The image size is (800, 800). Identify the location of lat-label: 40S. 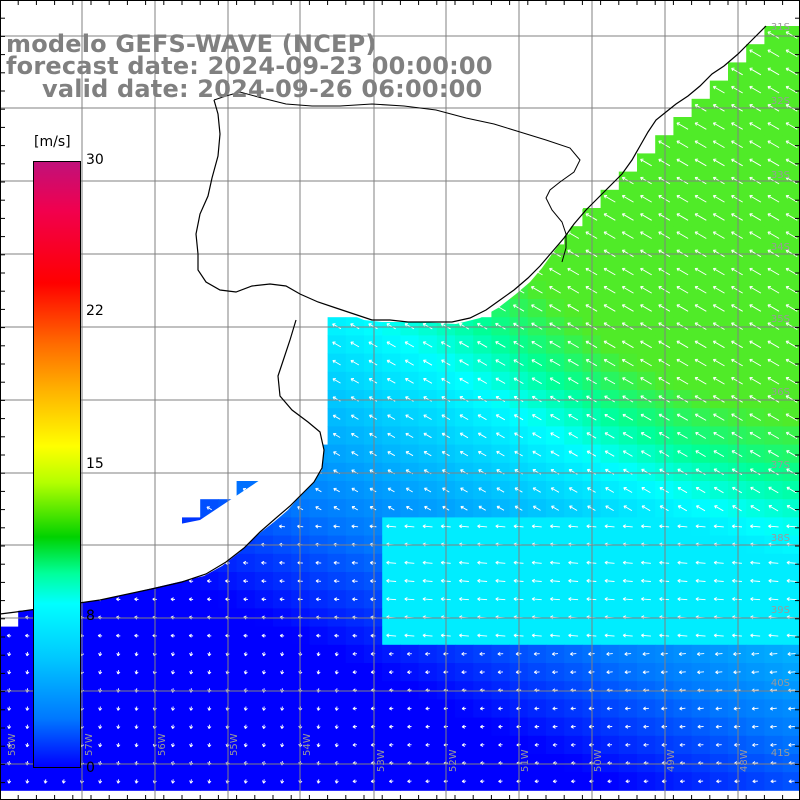
(780, 683).